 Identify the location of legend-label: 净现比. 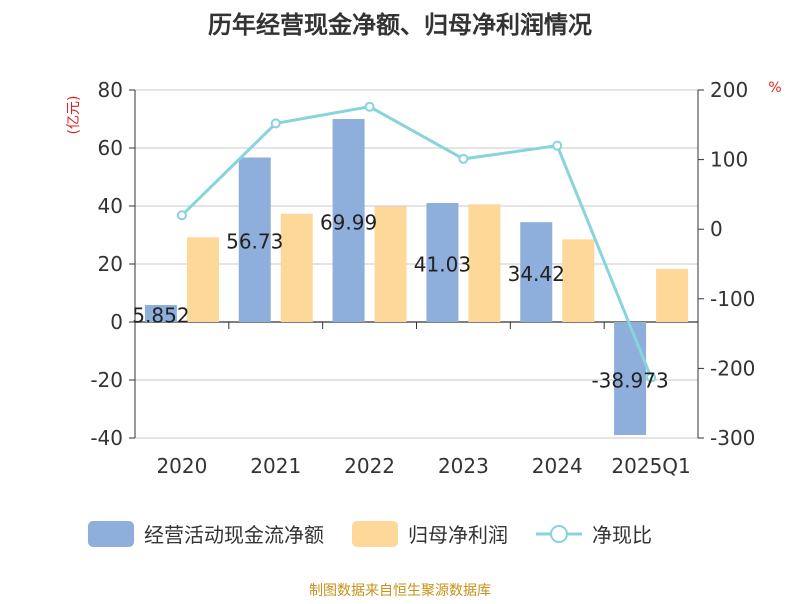
(622, 535).